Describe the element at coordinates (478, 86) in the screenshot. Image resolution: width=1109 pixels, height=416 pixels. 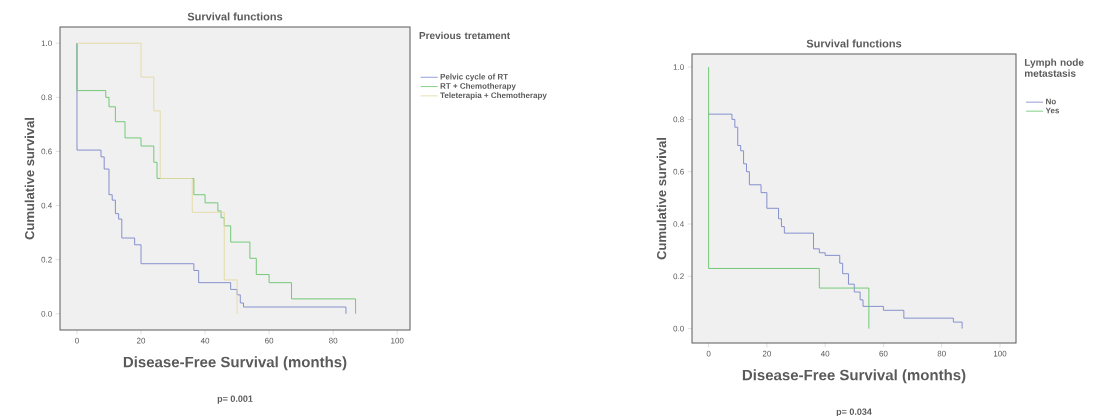
I see `legend-label: RT + Chemotherapy` at that location.